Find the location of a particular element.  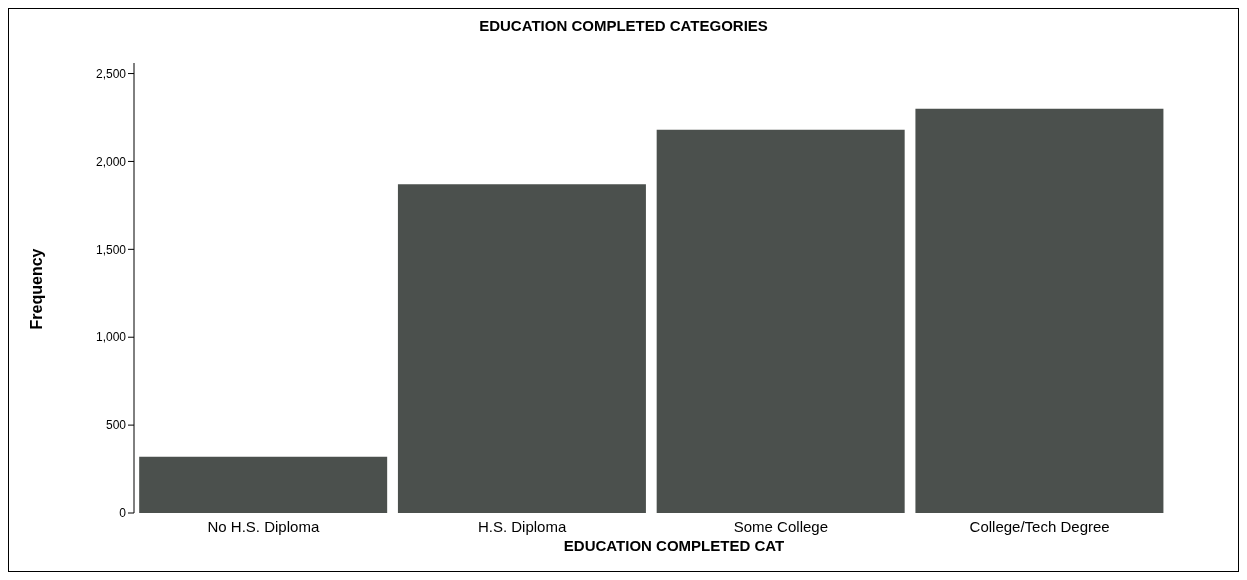

x-tick-label: H.S. Diploma is located at coordinates (522, 526).